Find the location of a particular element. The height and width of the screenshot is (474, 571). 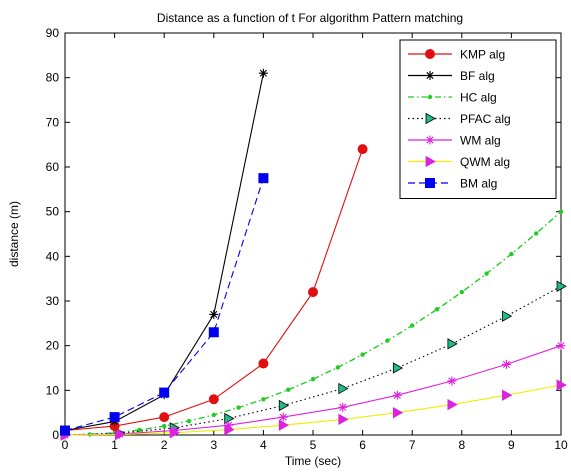

x-tick-label: 7 is located at coordinates (412, 445).